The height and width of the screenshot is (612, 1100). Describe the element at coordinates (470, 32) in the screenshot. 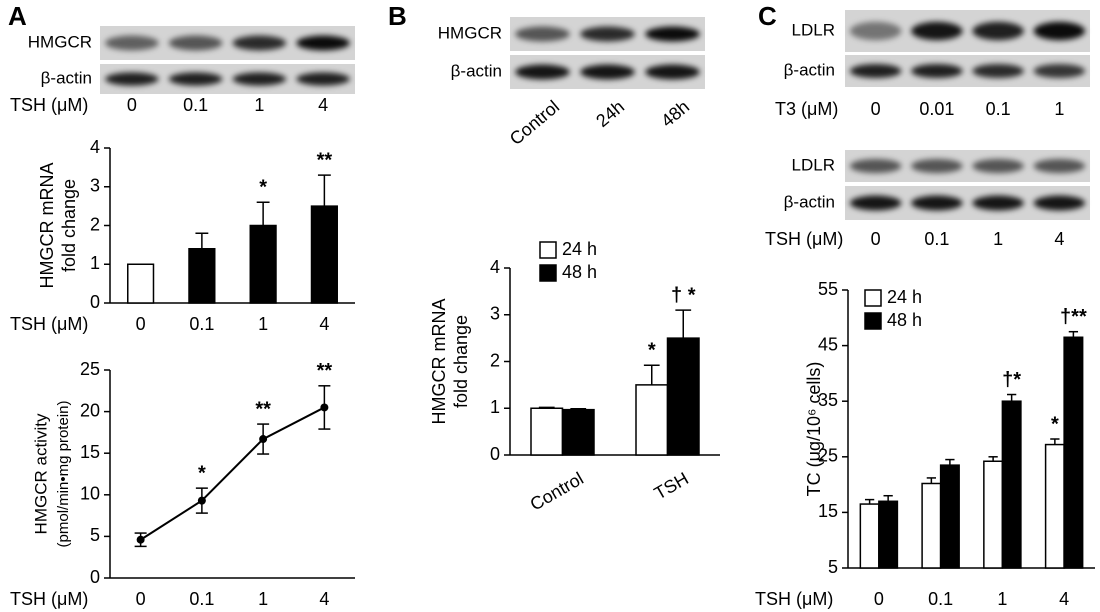

I see `blot-row-label: HMGCR` at that location.